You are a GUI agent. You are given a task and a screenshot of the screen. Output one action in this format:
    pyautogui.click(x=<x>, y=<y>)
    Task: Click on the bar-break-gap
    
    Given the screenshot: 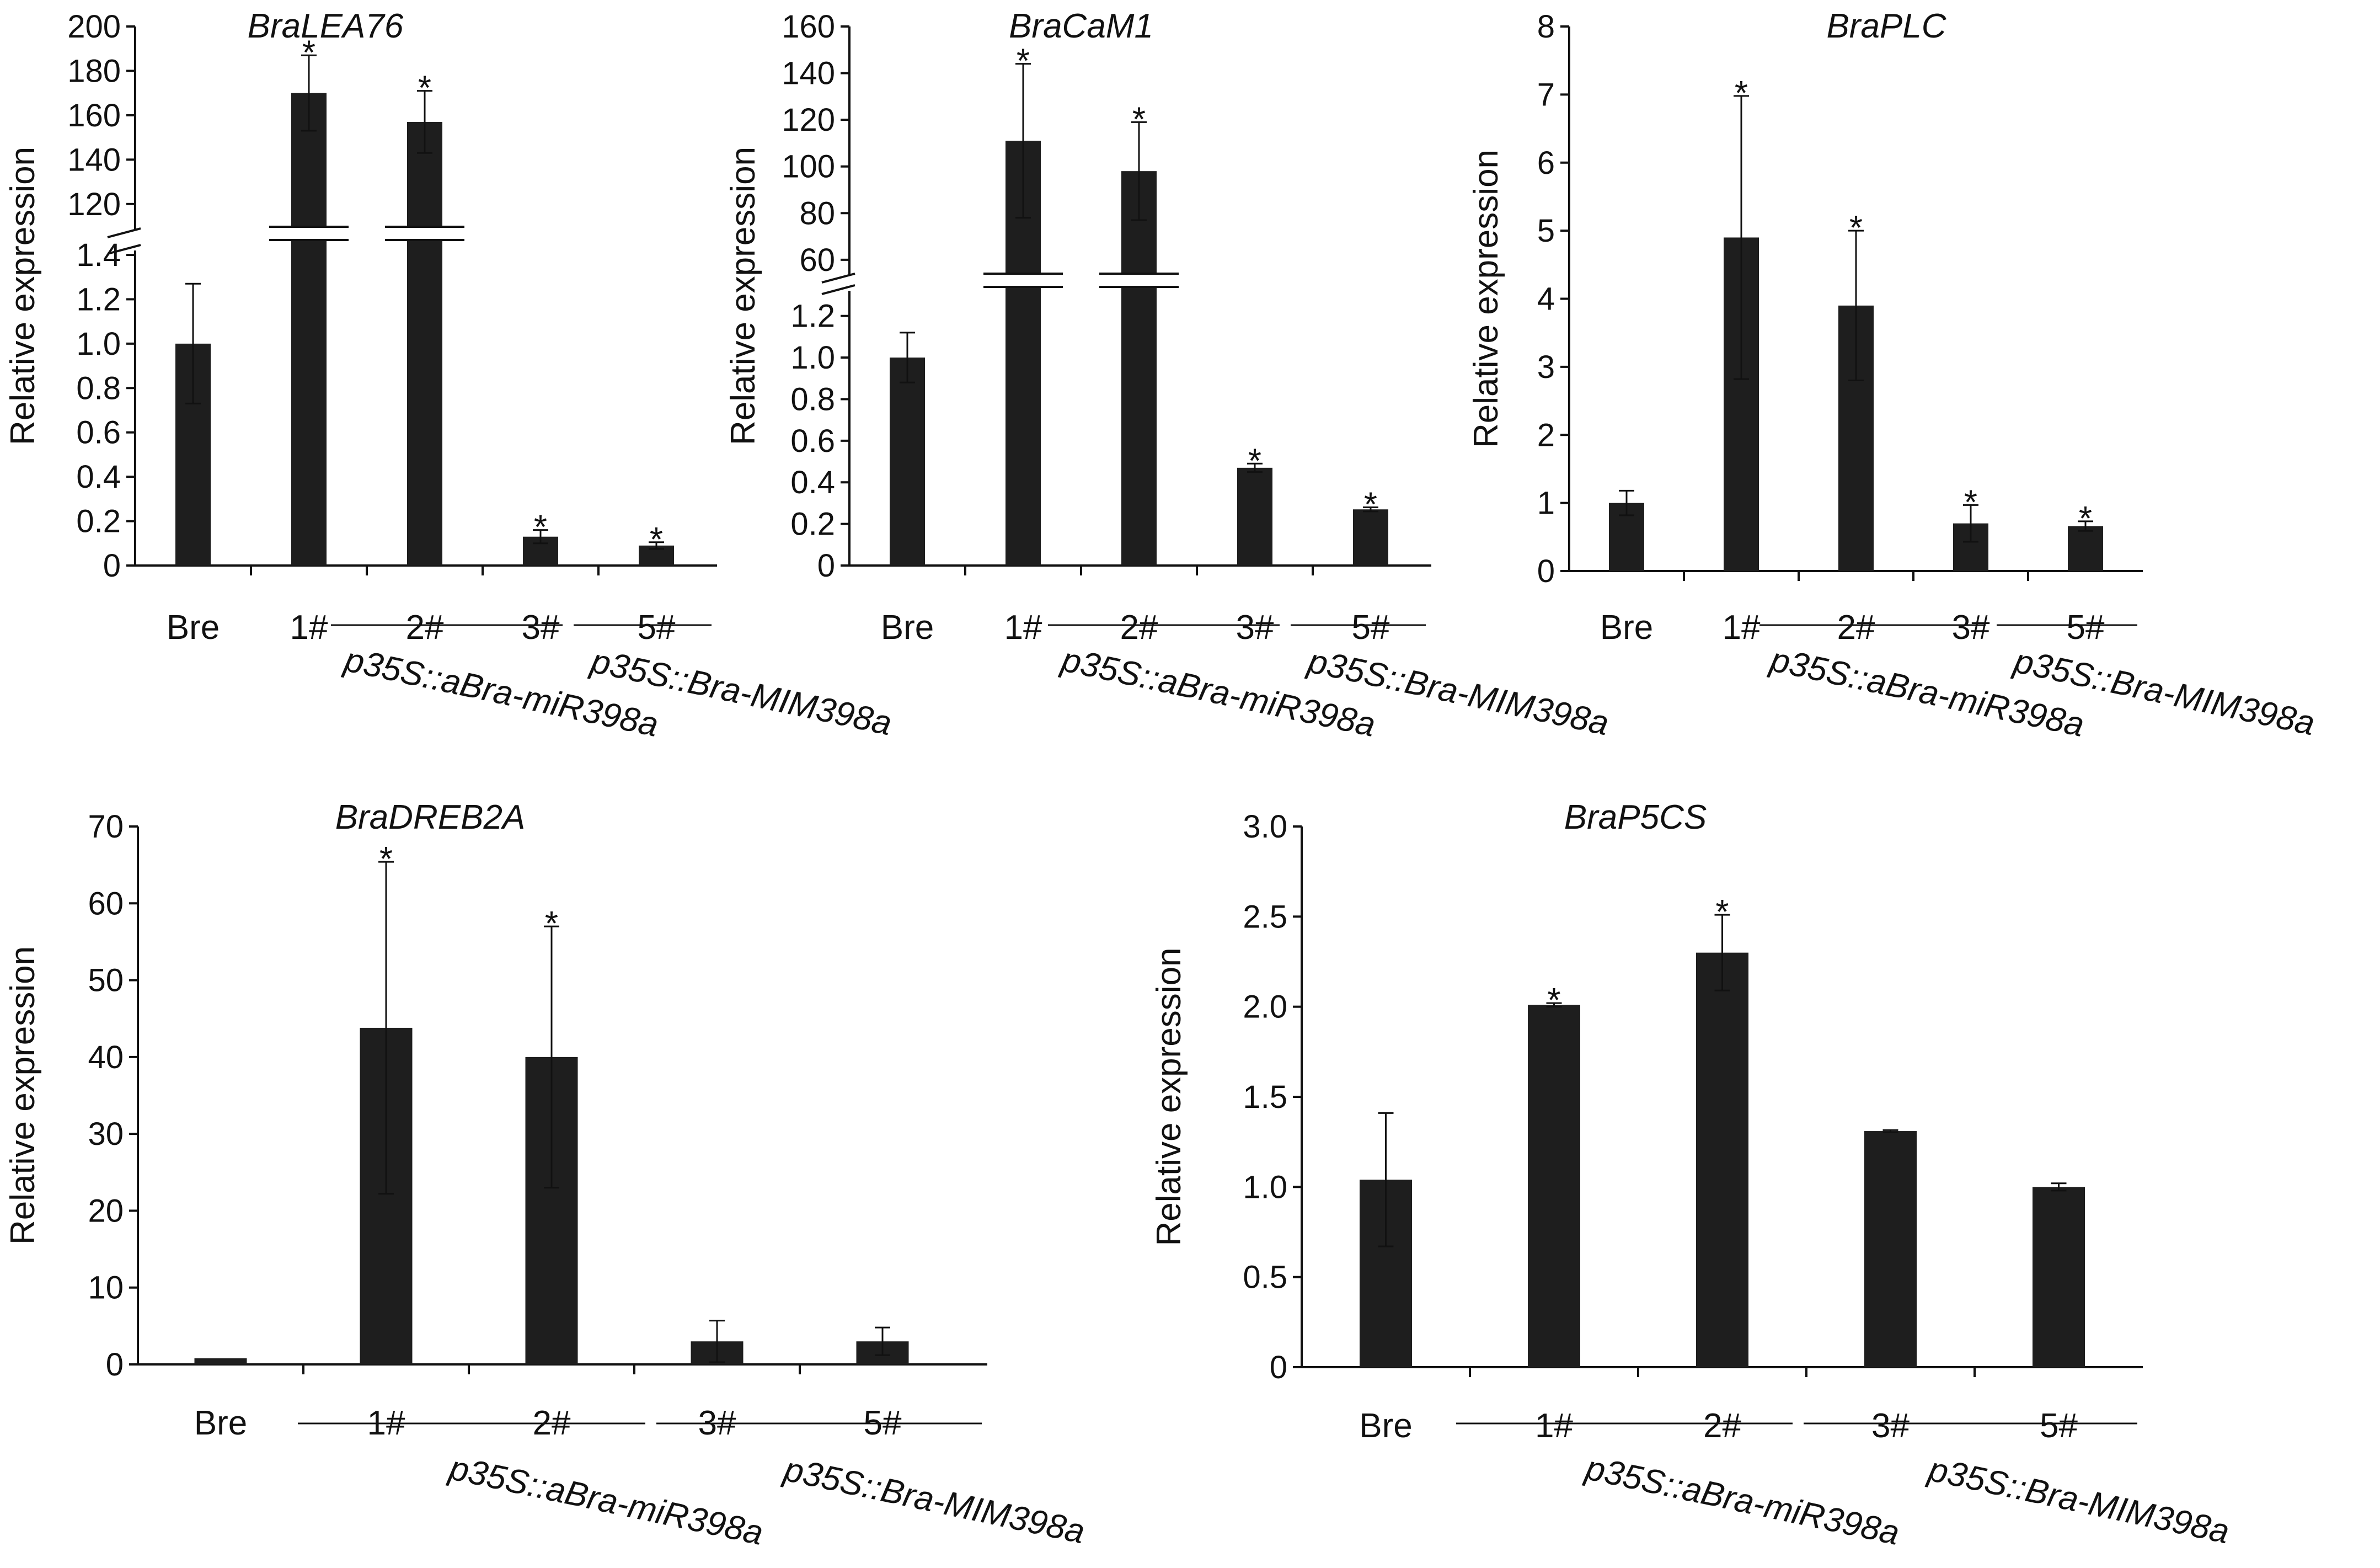 What is the action you would take?
    pyautogui.click(x=1139, y=280)
    